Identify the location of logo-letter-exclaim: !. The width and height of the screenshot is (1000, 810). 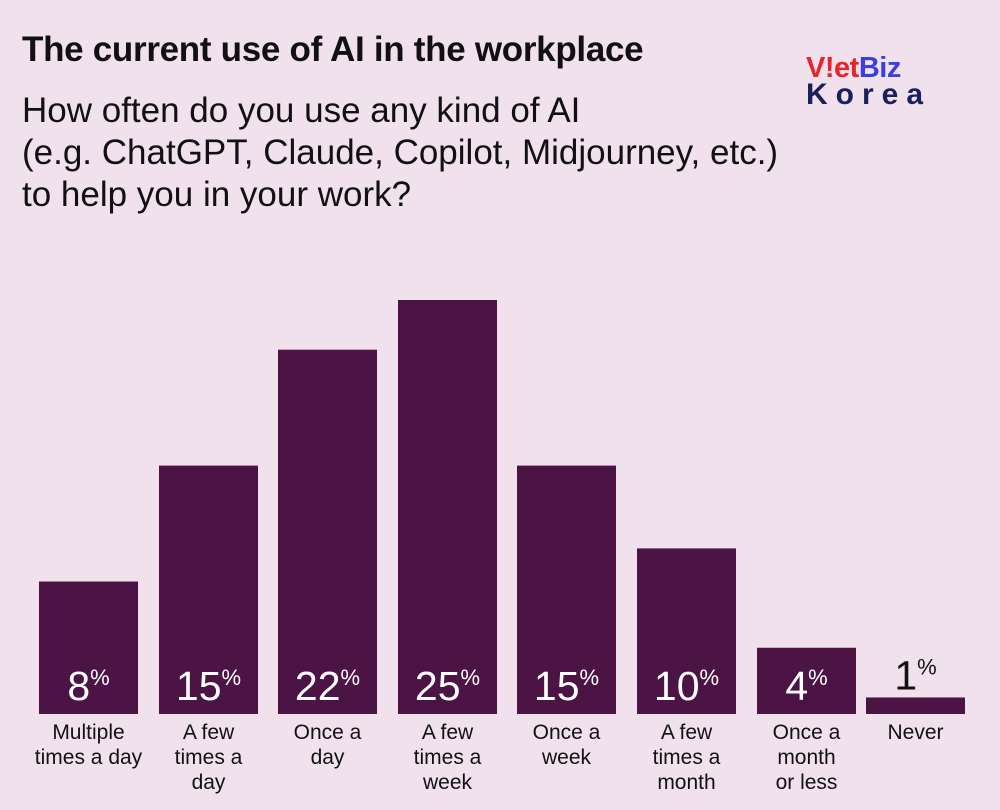
(829, 68).